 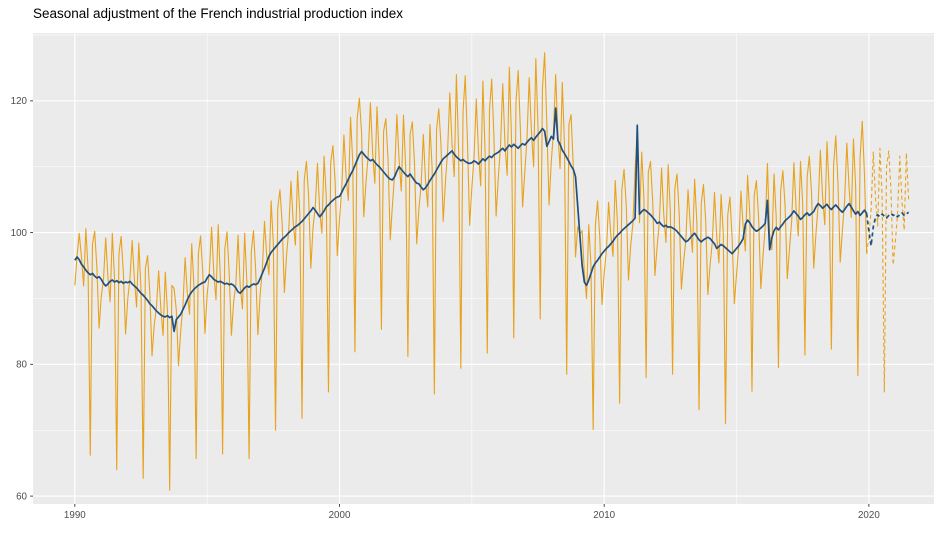 I want to click on y-axis-tick-label: 80, so click(x=21, y=365).